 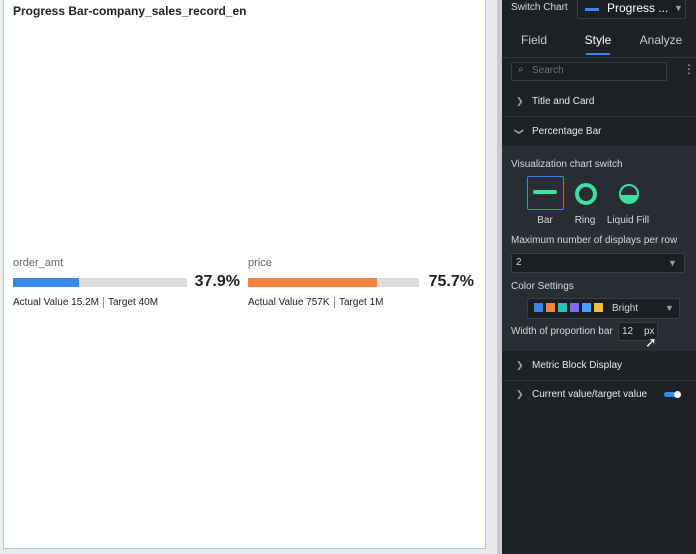 I want to click on toggle-knob, so click(x=677, y=394).